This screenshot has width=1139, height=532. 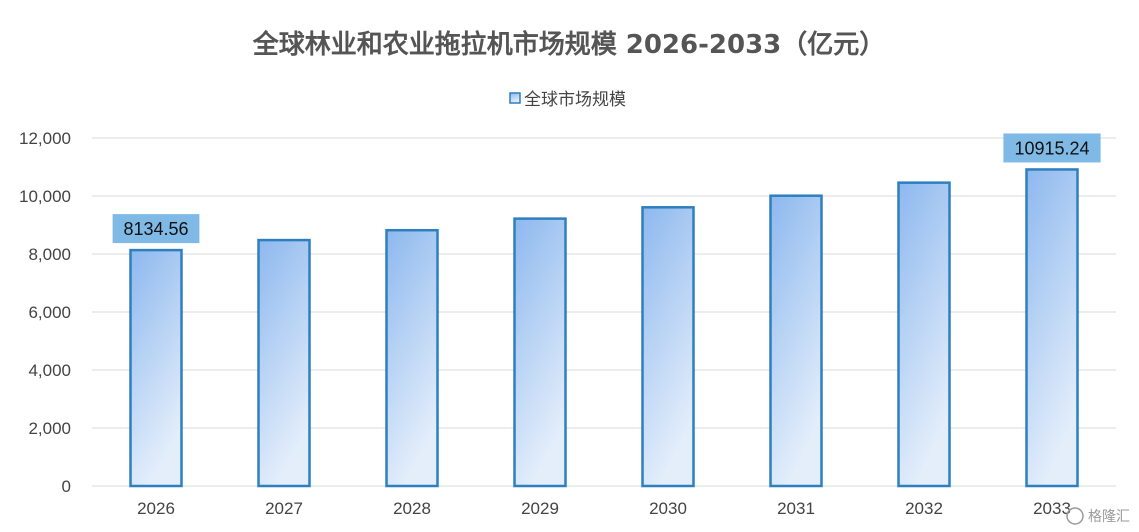 I want to click on x-tick-label: 2030, so click(x=668, y=508).